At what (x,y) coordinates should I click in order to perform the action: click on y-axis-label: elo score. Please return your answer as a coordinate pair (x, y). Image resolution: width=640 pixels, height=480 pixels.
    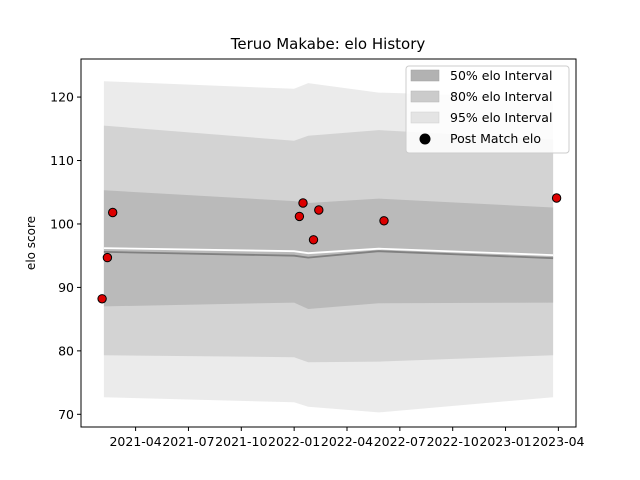
    Looking at the image, I should click on (31, 243).